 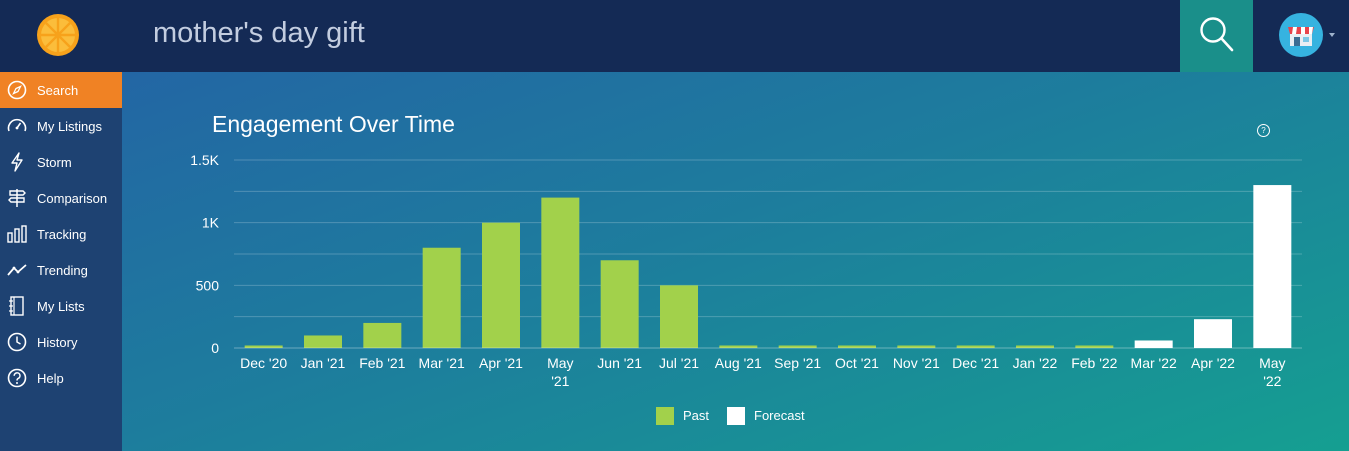 I want to click on x-tick-label: Sep '21, so click(x=797, y=363).